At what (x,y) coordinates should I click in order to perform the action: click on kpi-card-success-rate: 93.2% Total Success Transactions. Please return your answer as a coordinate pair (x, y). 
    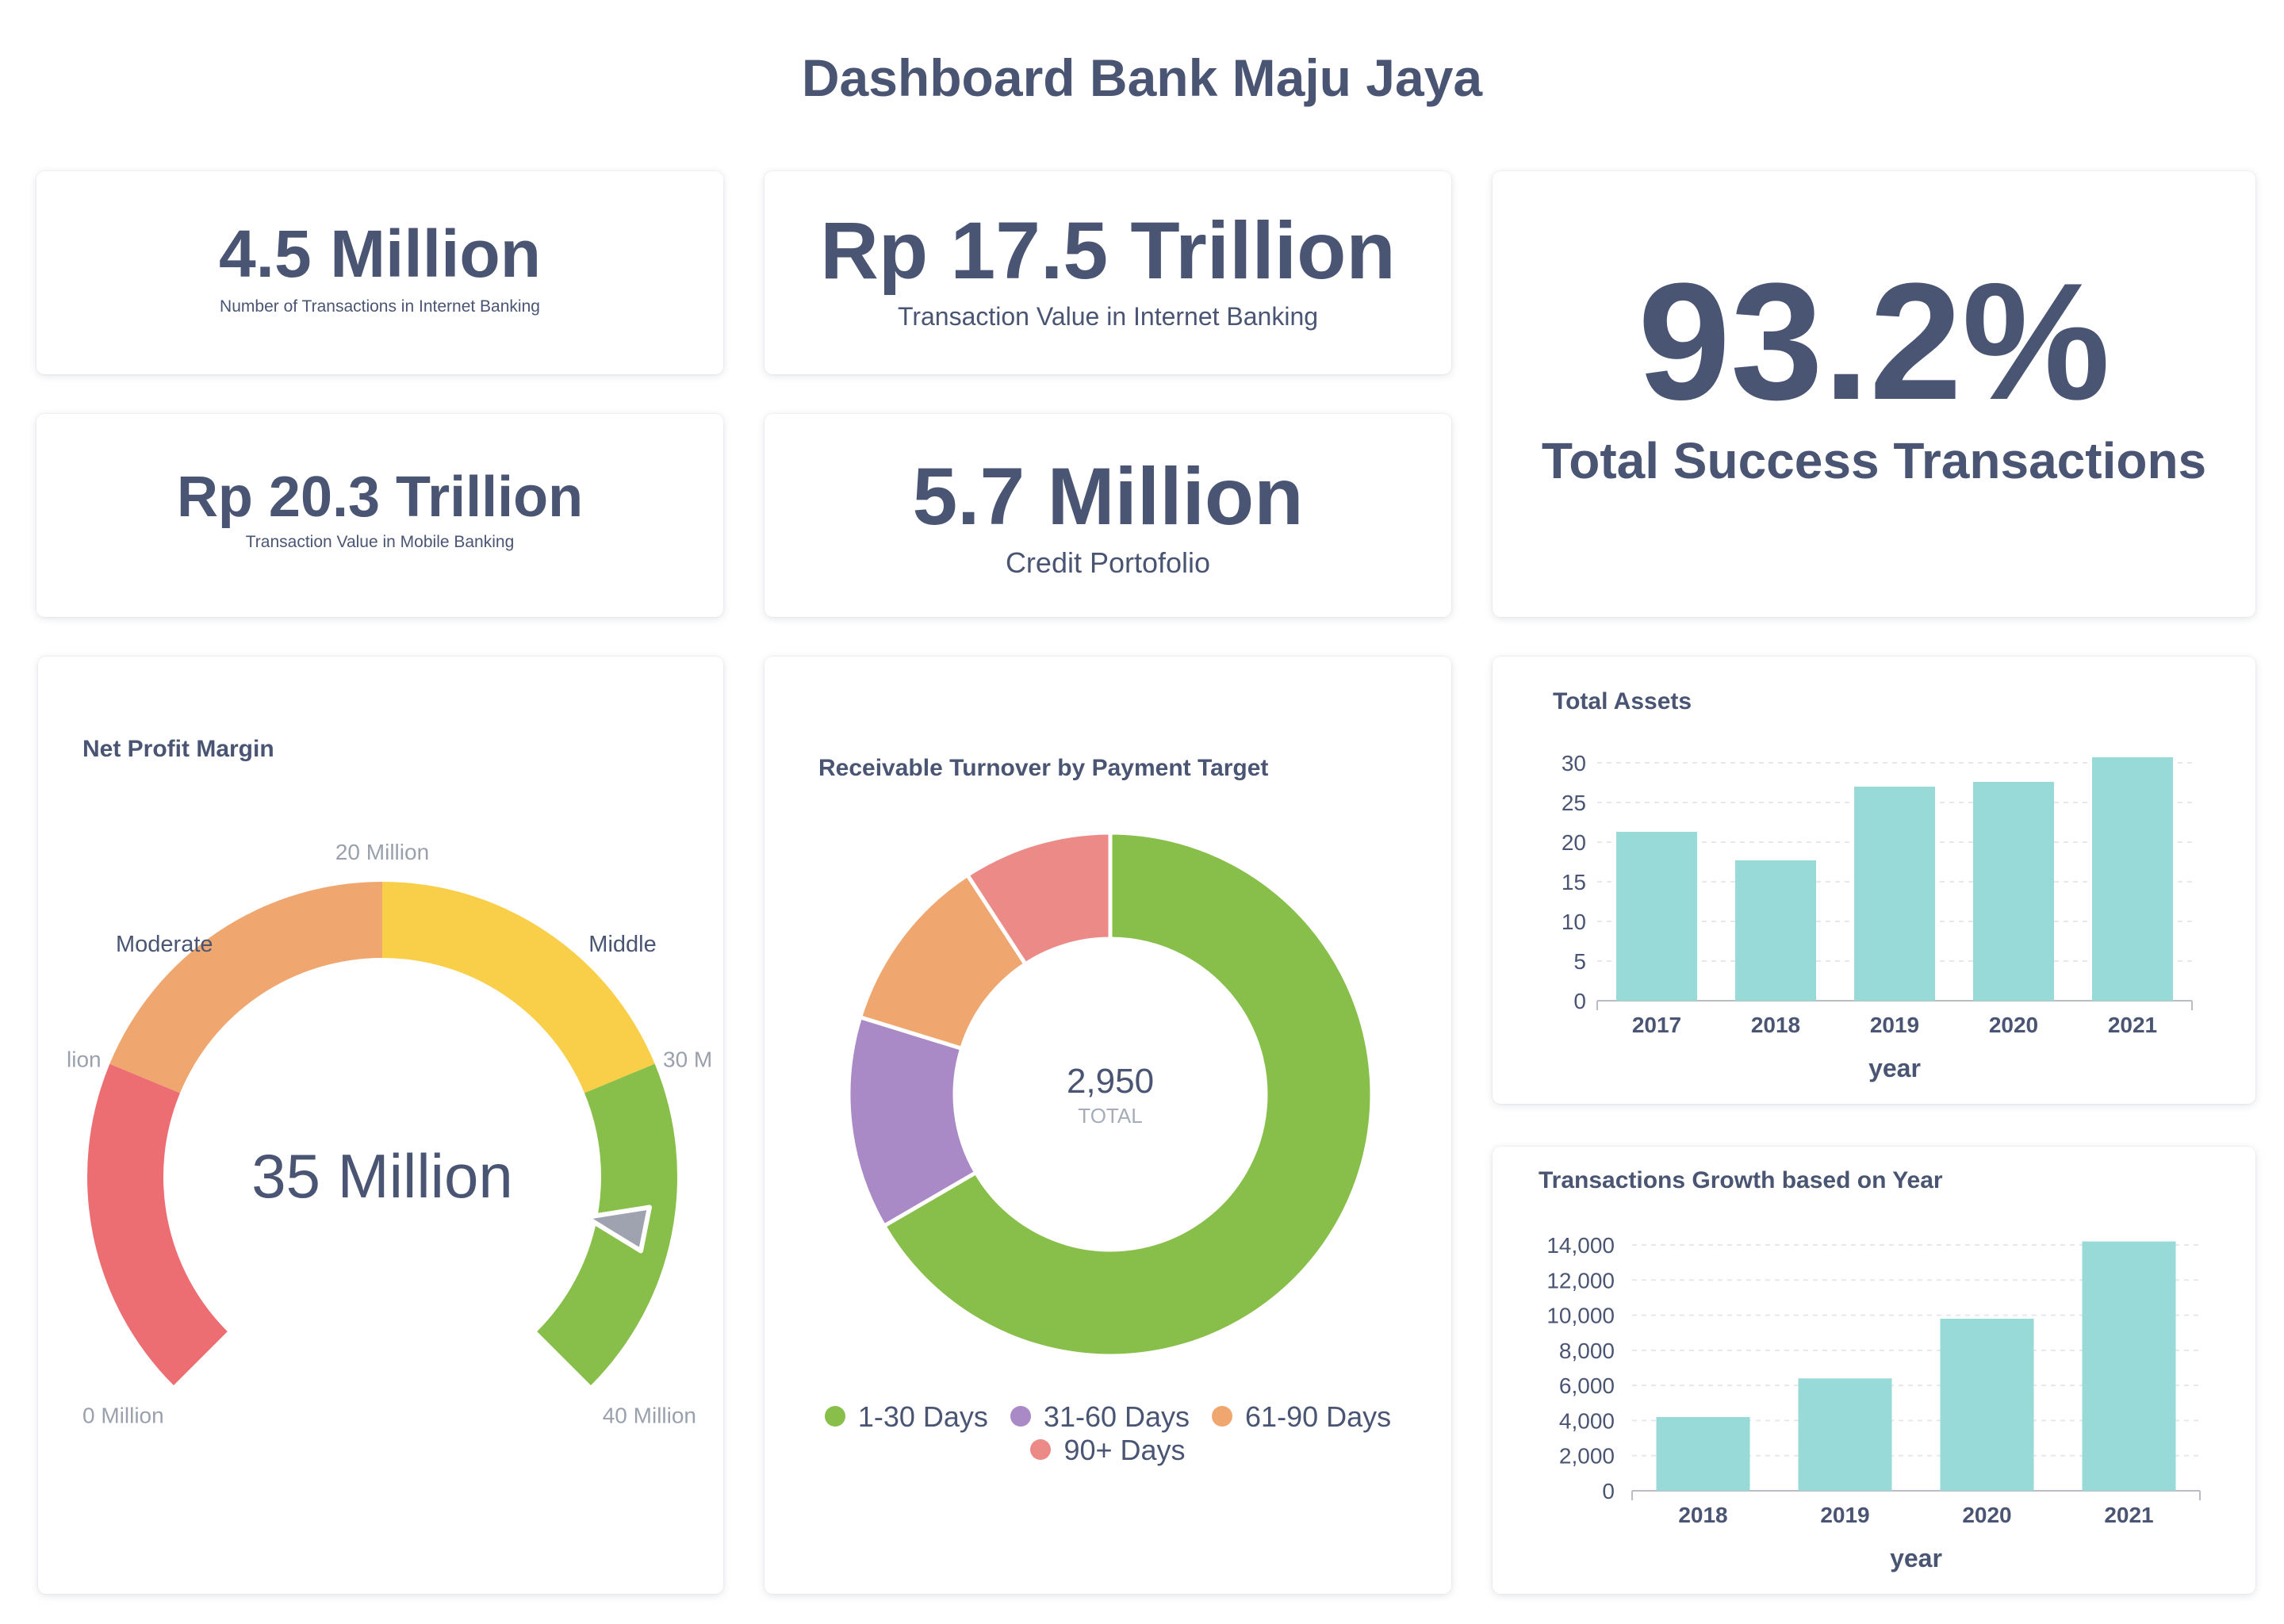
    Looking at the image, I should click on (1874, 394).